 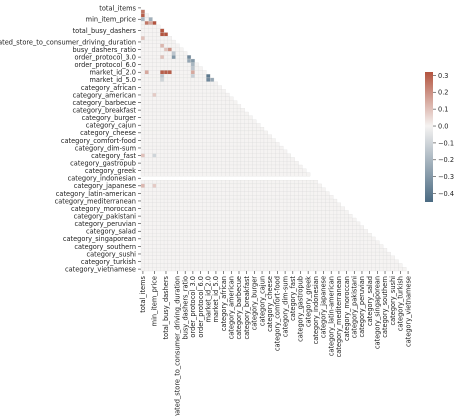 I want to click on column-tick-label: category_japanese, so click(x=324, y=307).